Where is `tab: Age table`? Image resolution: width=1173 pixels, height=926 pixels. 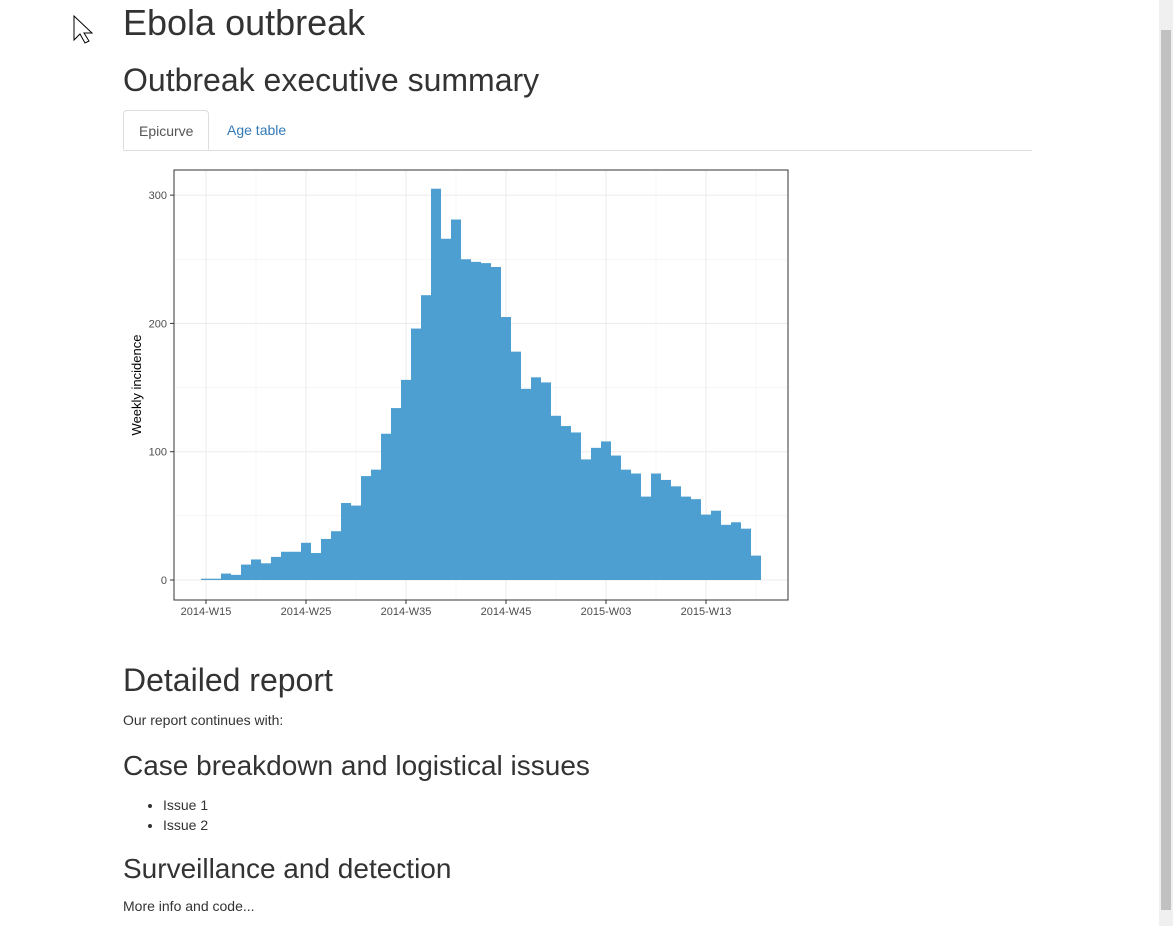
tab: Age table is located at coordinates (257, 130).